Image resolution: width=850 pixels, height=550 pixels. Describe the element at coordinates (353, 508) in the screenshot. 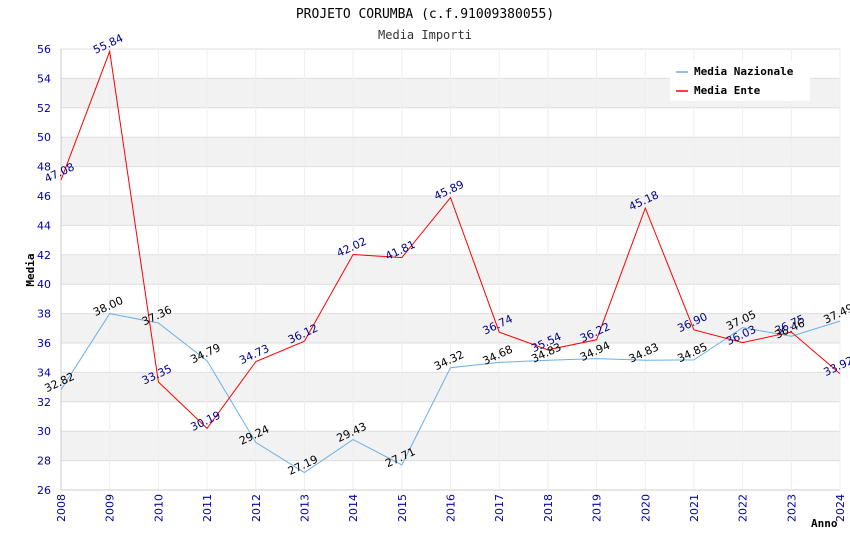

I see `x-tick-label: 2014` at that location.